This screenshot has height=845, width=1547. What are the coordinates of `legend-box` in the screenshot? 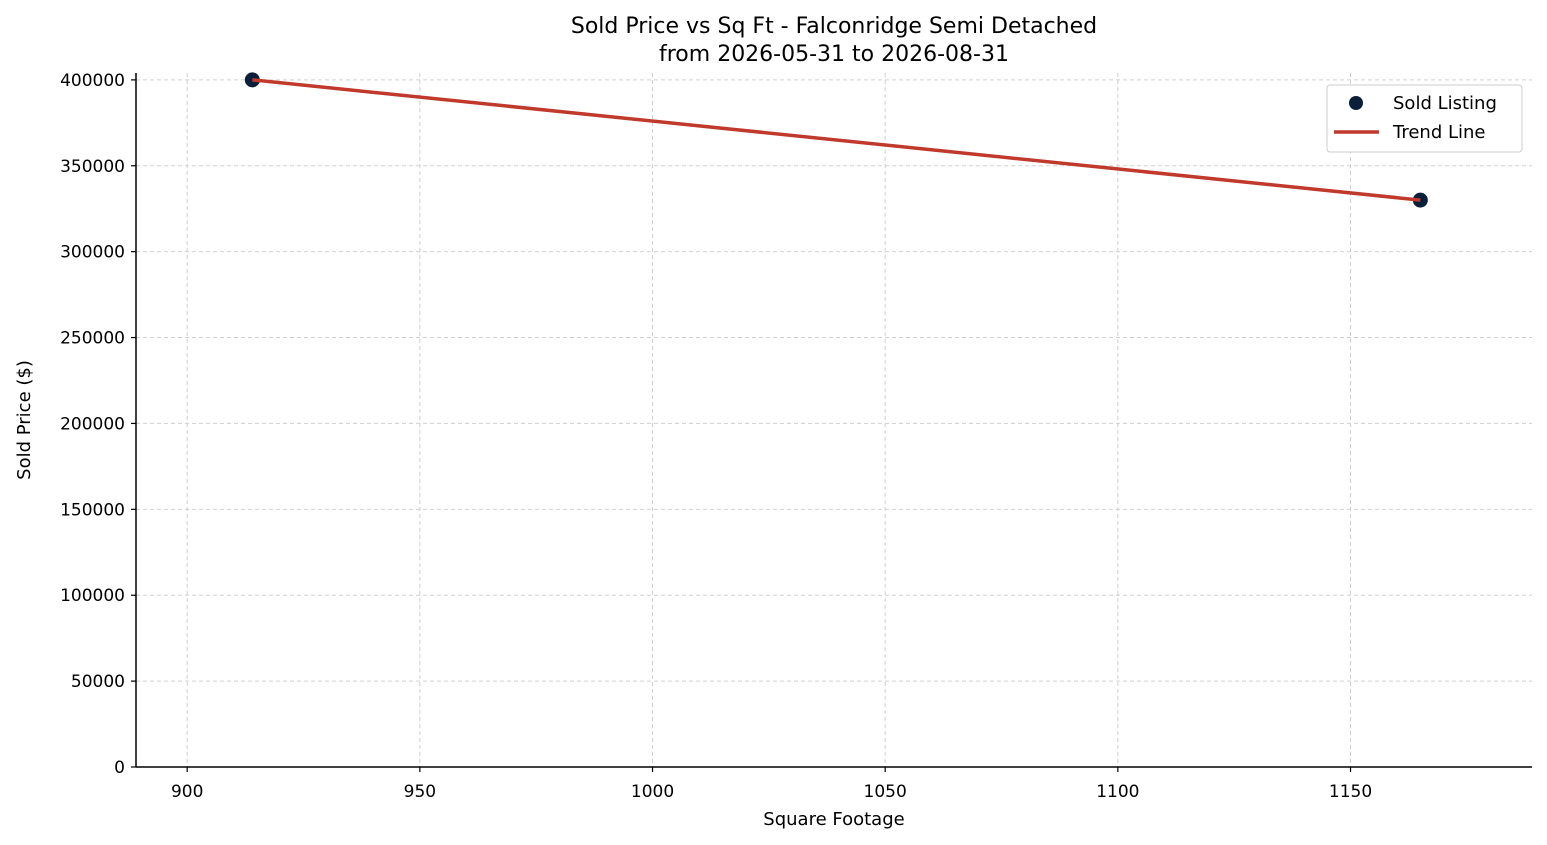 It's located at (1424, 118).